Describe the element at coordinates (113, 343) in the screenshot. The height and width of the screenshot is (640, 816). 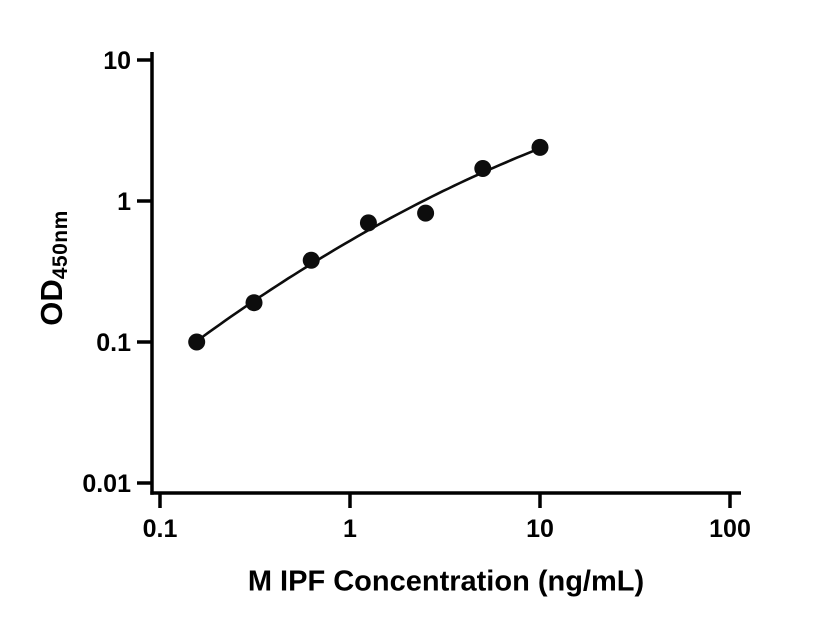
I see `y-tick-label: 0.1` at that location.